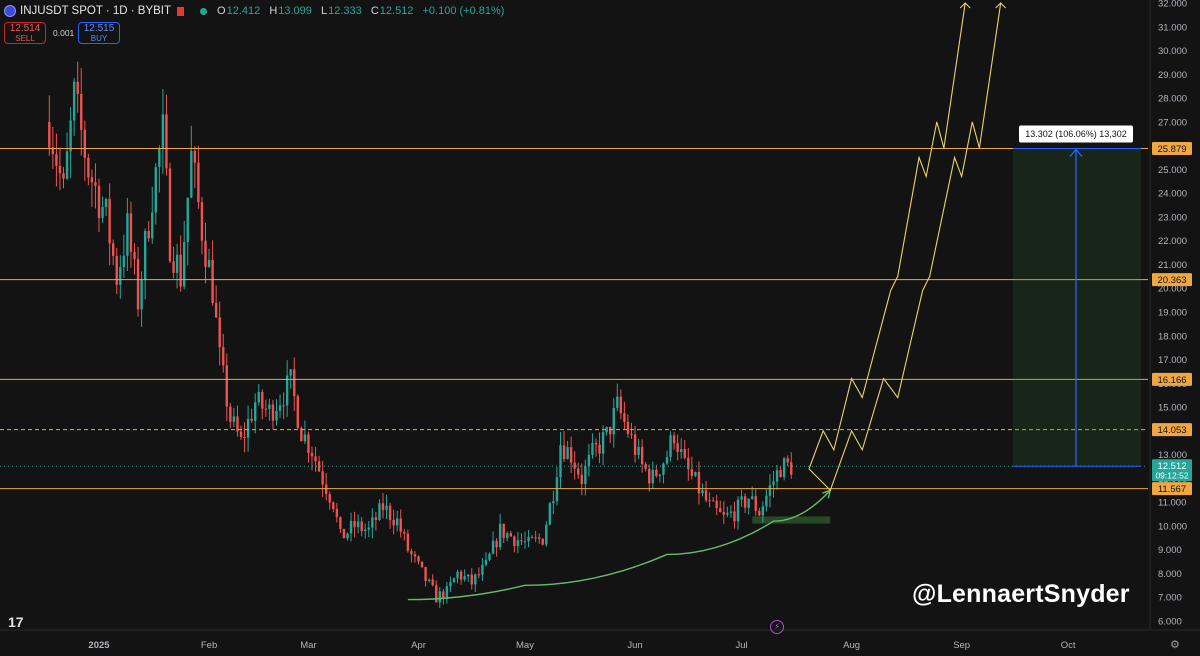  What do you see at coordinates (1068, 645) in the screenshot?
I see `x-tick-label: Oct` at bounding box center [1068, 645].